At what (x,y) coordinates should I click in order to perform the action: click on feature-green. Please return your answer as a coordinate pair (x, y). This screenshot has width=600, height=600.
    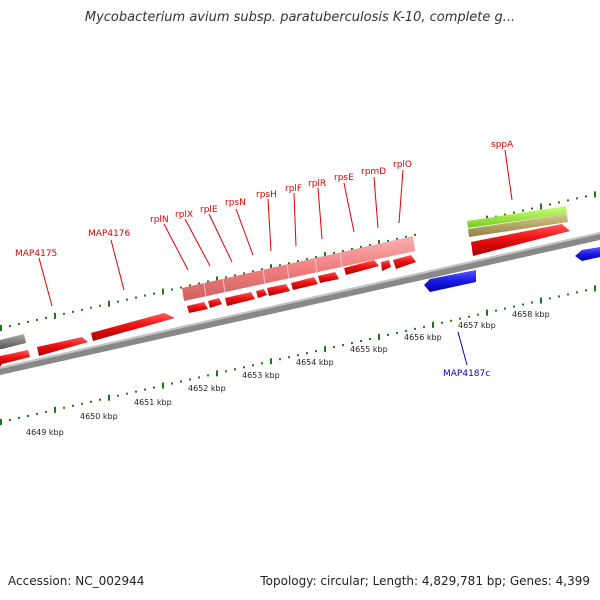
    Looking at the image, I should click on (517, 217).